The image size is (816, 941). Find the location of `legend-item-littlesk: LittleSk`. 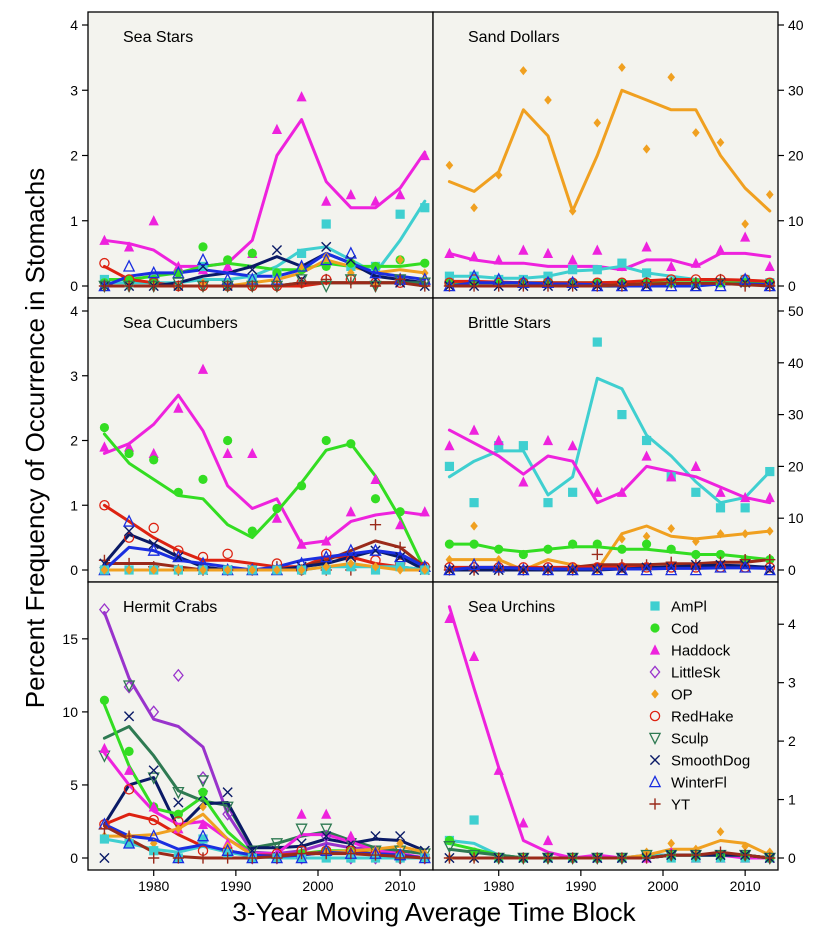

legend-item-littlesk: LittleSk is located at coordinates (685, 673).